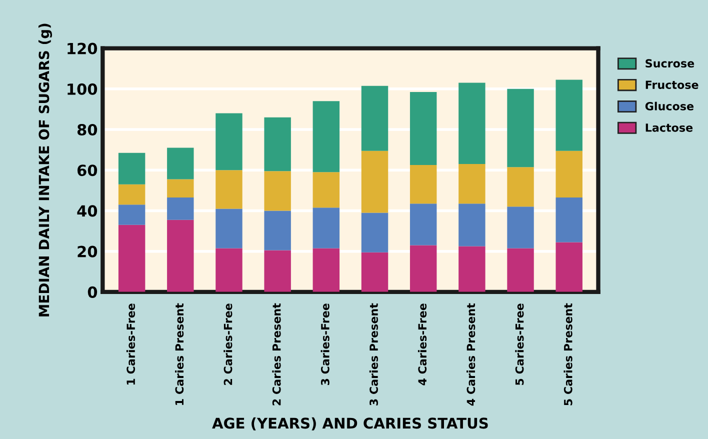 The width and height of the screenshot is (708, 439). What do you see at coordinates (568, 354) in the screenshot?
I see `x-tick-label: 5 Caries Present` at bounding box center [568, 354].